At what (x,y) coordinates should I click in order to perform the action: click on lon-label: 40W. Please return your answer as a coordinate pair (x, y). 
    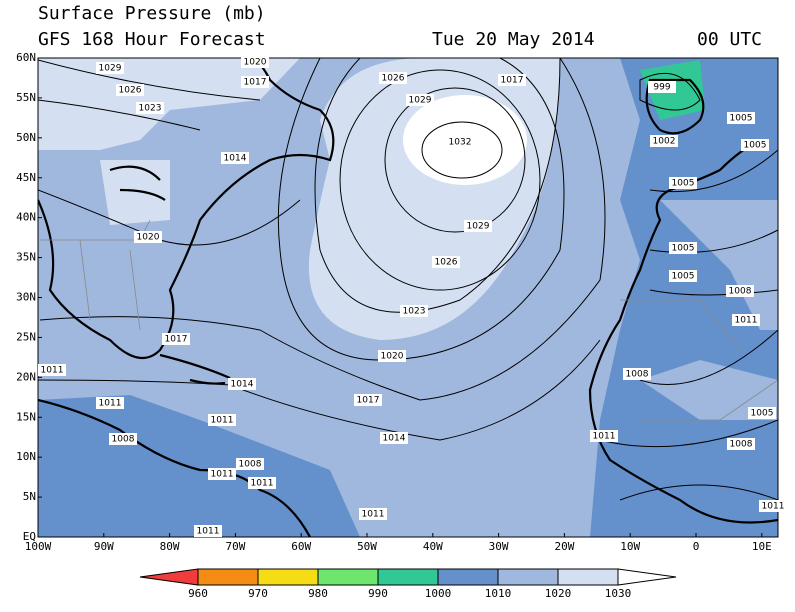
    Looking at the image, I should click on (433, 546).